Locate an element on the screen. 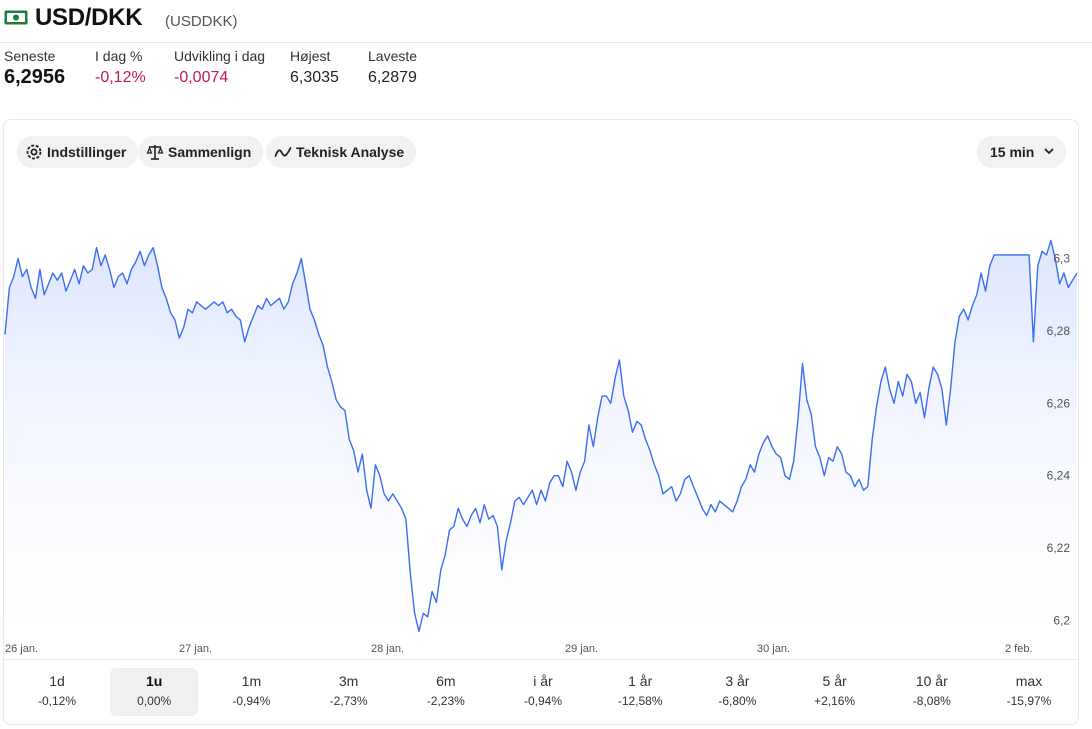 The width and height of the screenshot is (1092, 729). scale-icon is located at coordinates (155, 152).